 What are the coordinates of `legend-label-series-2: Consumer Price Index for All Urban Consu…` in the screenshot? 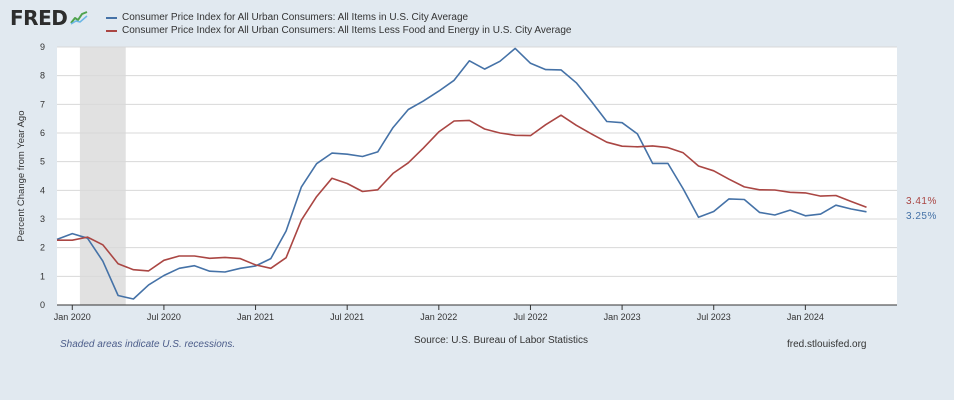 It's located at (347, 30).